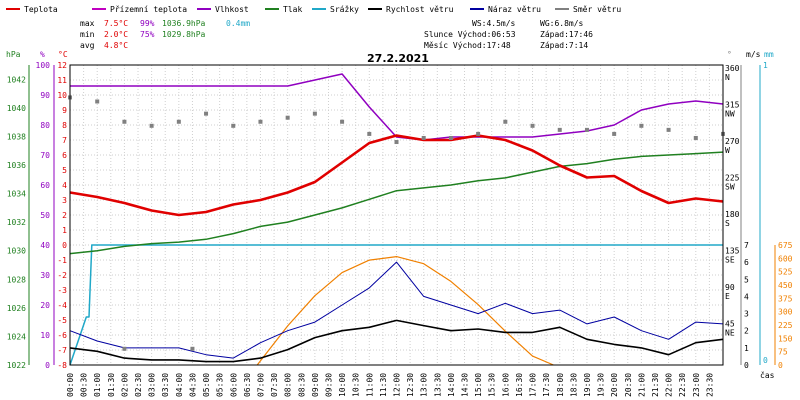  Describe the element at coordinates (732, 68) in the screenshot. I see `tick-label-dir: 360` at that location.